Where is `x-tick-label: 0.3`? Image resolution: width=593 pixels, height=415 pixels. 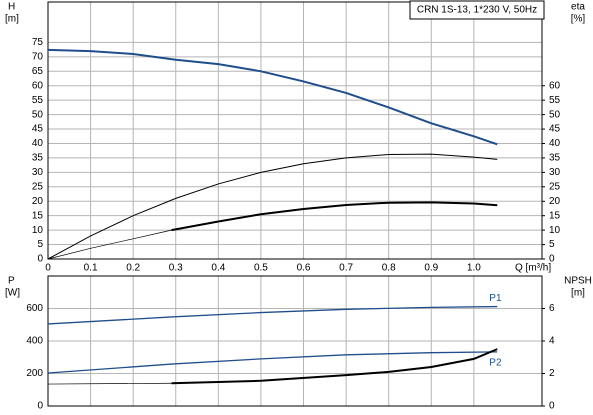
x-tick-label: 0.3 is located at coordinates (176, 268).